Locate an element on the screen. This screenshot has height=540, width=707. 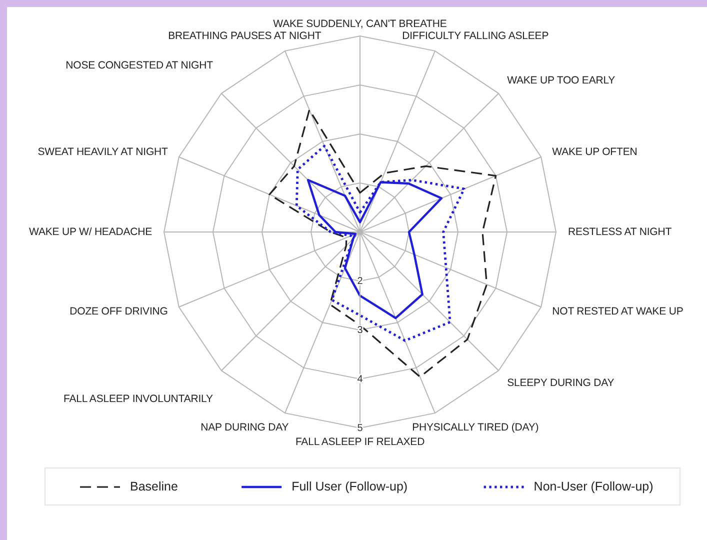
spoke-label: WAKE UP W/ HEADACHE is located at coordinates (90, 232).